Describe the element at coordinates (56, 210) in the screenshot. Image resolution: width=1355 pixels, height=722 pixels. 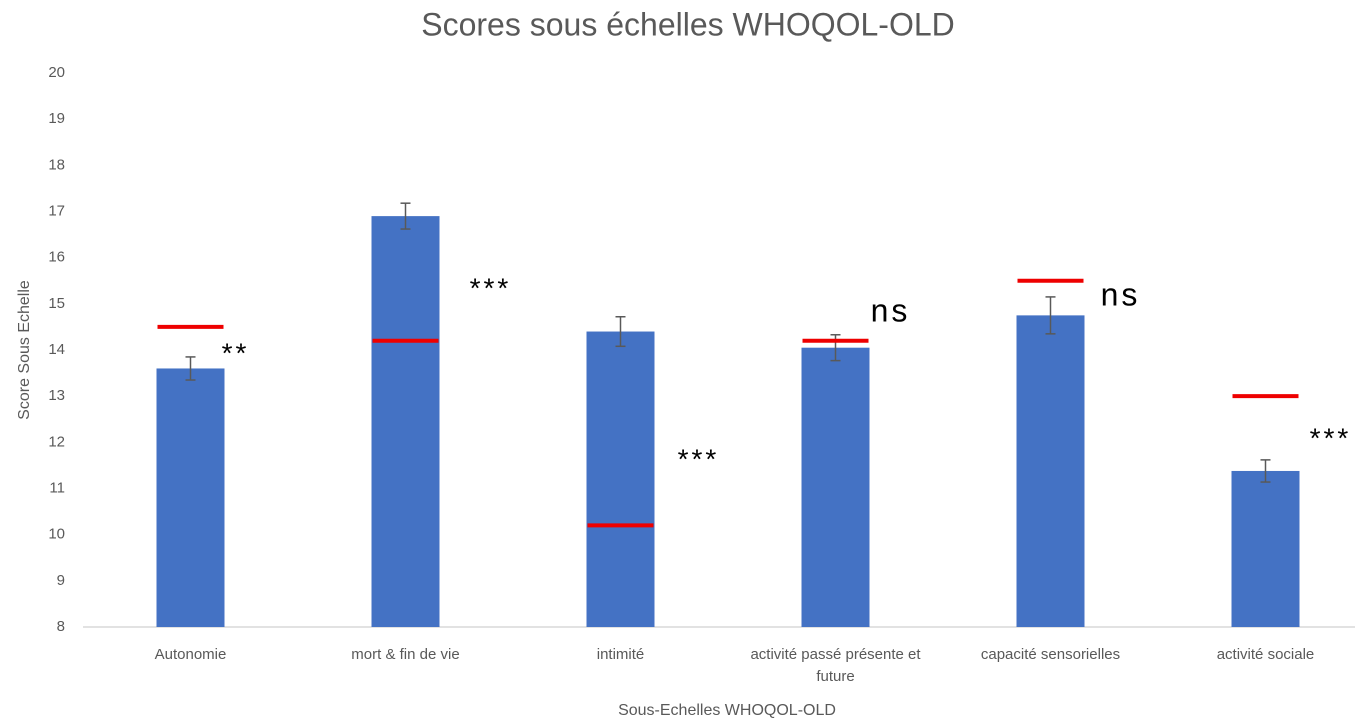
I see `y-tick-label: 17` at that location.